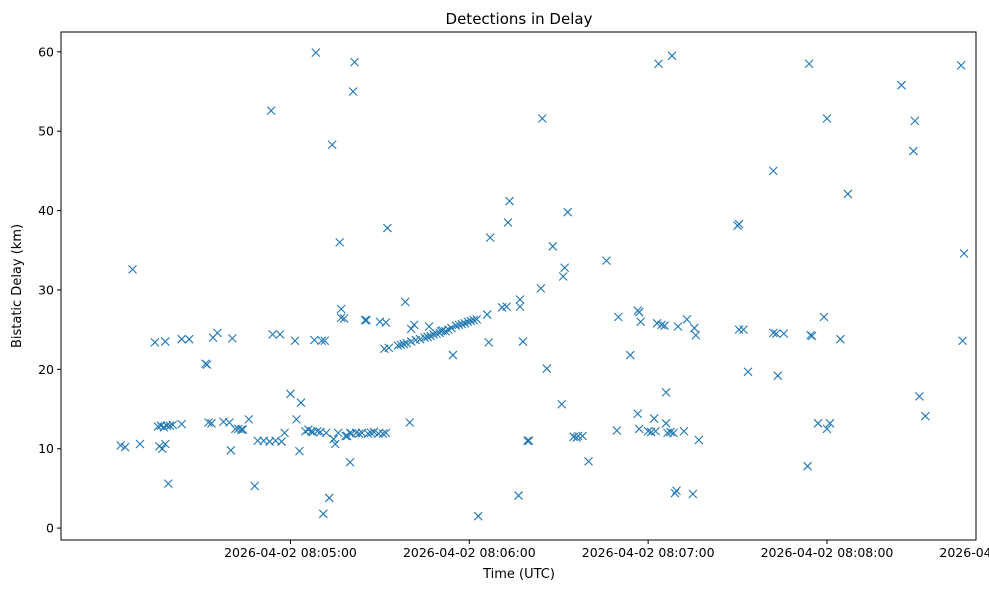  Describe the element at coordinates (290, 552) in the screenshot. I see `x-tick-label: 2026-04-02 08:05:00` at that location.